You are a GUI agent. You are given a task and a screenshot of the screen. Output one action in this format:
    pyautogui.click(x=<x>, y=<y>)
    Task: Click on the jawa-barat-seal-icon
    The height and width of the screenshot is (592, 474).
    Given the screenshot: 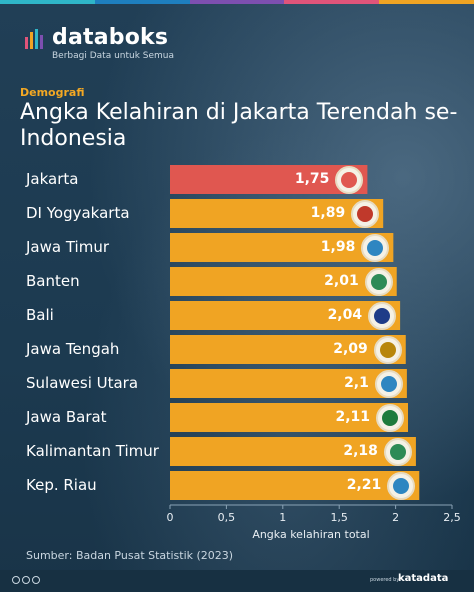 What is the action you would take?
    pyautogui.click(x=390, y=417)
    